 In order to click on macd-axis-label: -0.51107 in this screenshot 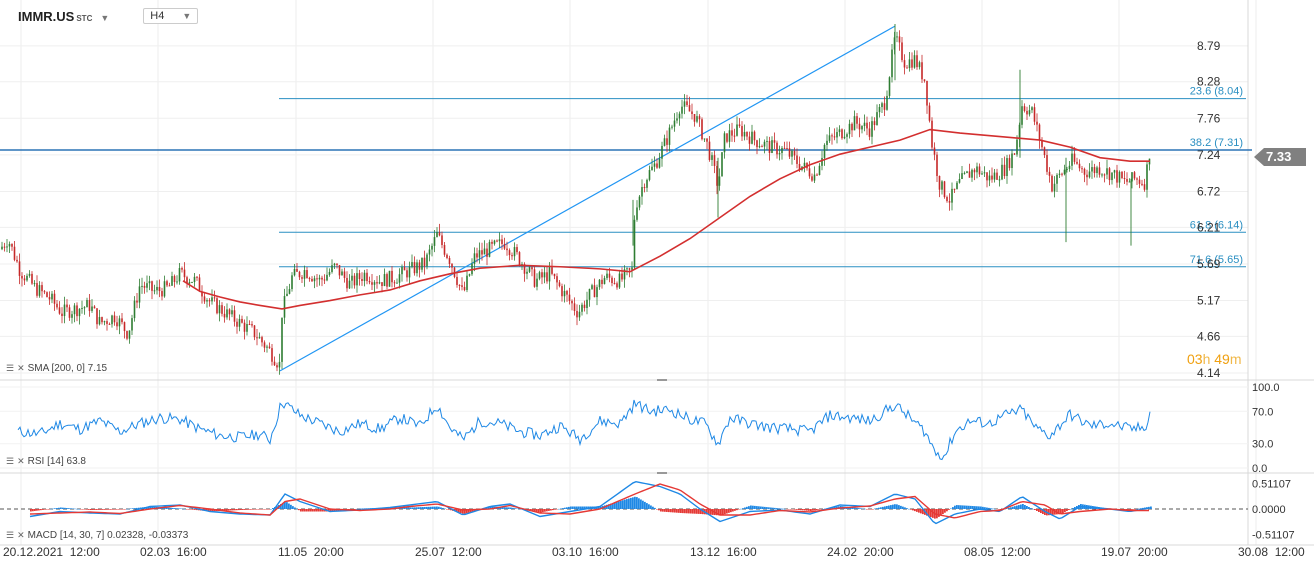, I will do `click(1273, 536)`.